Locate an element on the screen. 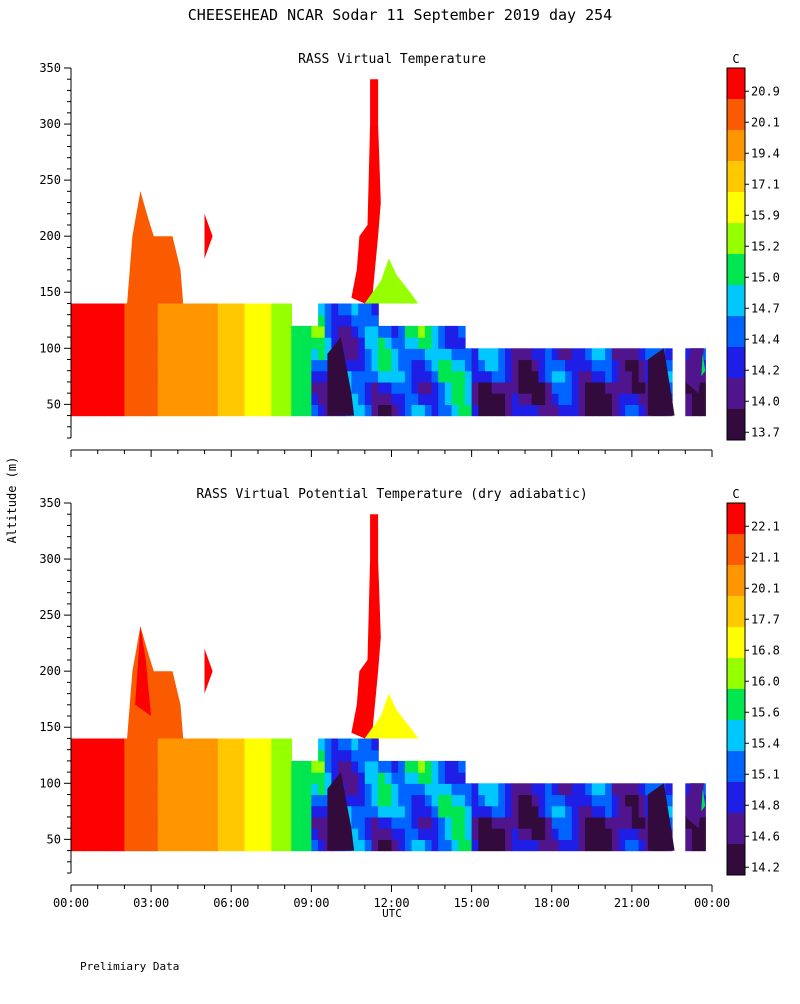 Image resolution: width=800 pixels, height=1004 pixels. colorbar-tick-label: 16.8 is located at coordinates (765, 650).